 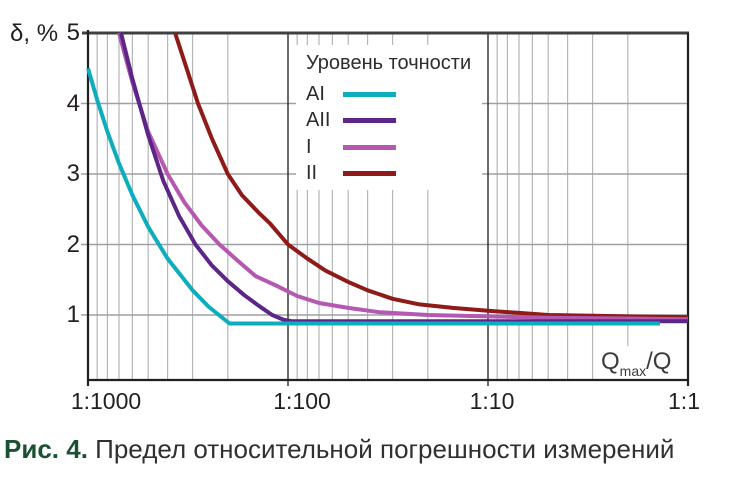 What do you see at coordinates (684, 401) in the screenshot?
I see `x-tick-label-1:1: 1:1` at bounding box center [684, 401].